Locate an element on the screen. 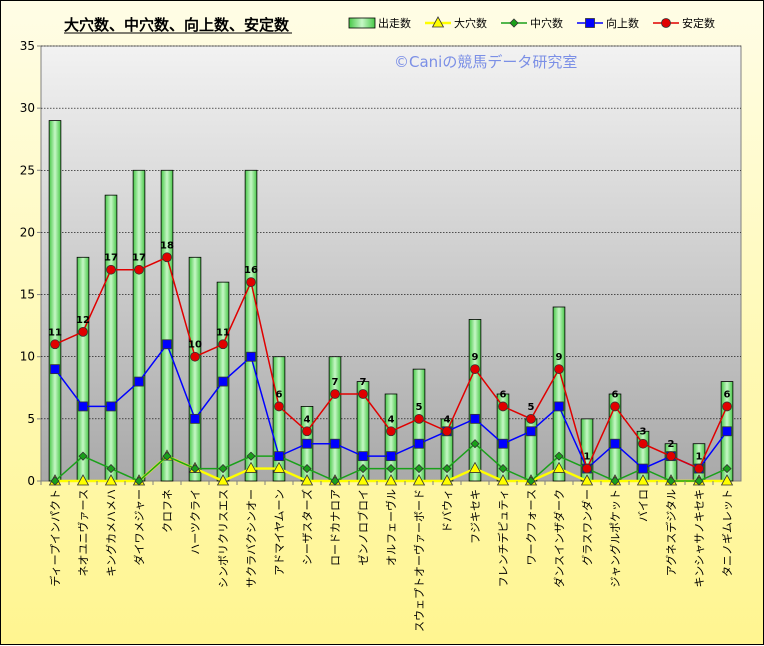 This screenshot has height=646, width=764. data-label-15: 4 is located at coordinates (447, 419).